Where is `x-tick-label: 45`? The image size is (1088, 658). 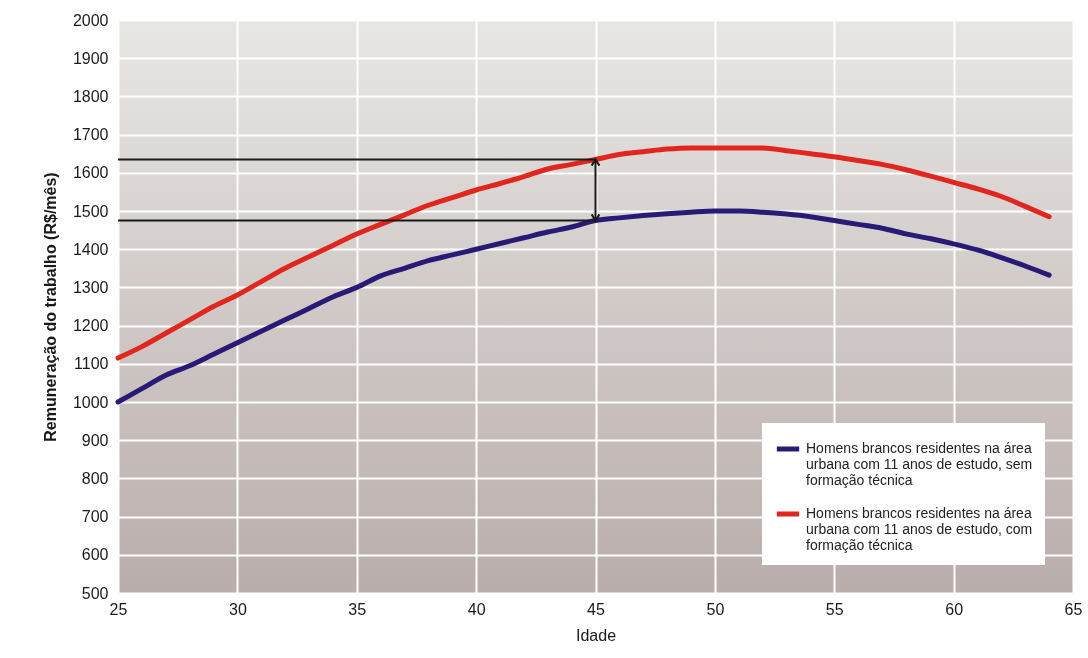
x-tick-label: 45 is located at coordinates (596, 609).